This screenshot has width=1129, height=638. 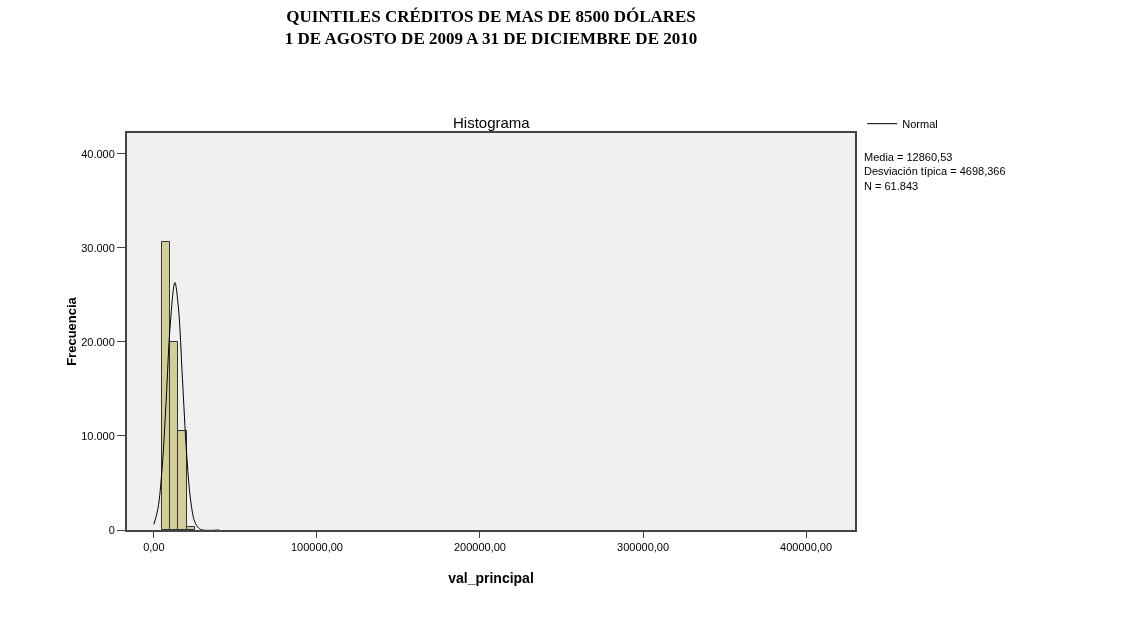 I want to click on text: Desviación típica = 4698,366, so click(x=935, y=171).